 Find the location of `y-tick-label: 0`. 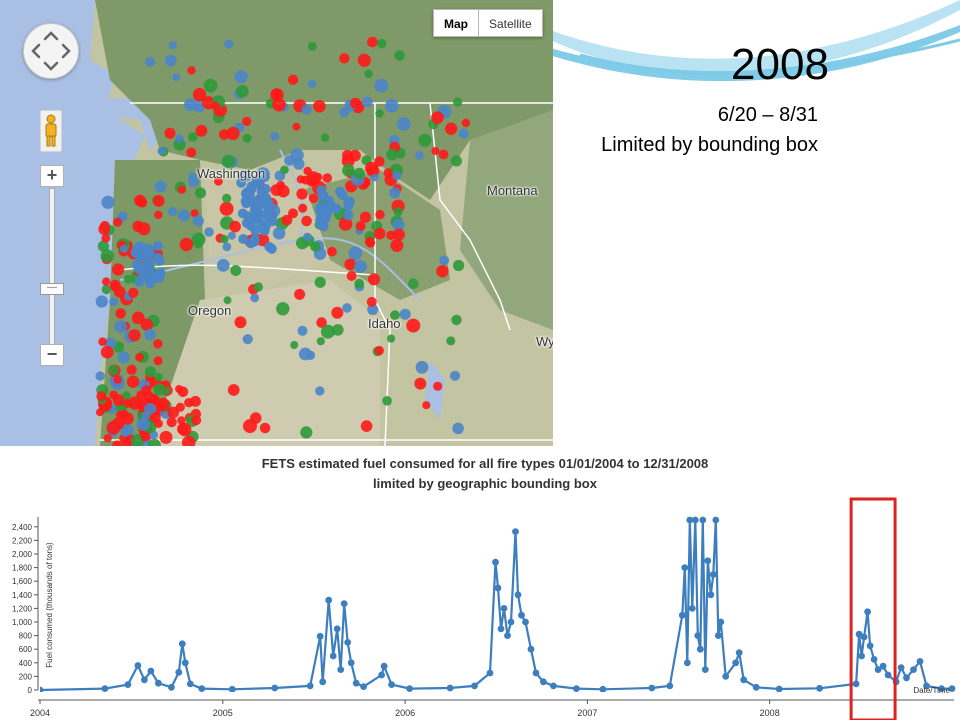

y-tick-label: 0 is located at coordinates (30, 690).